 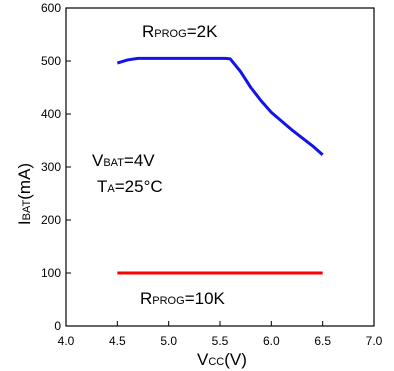 I want to click on x-tick-label: 5.0, so click(x=168, y=341).